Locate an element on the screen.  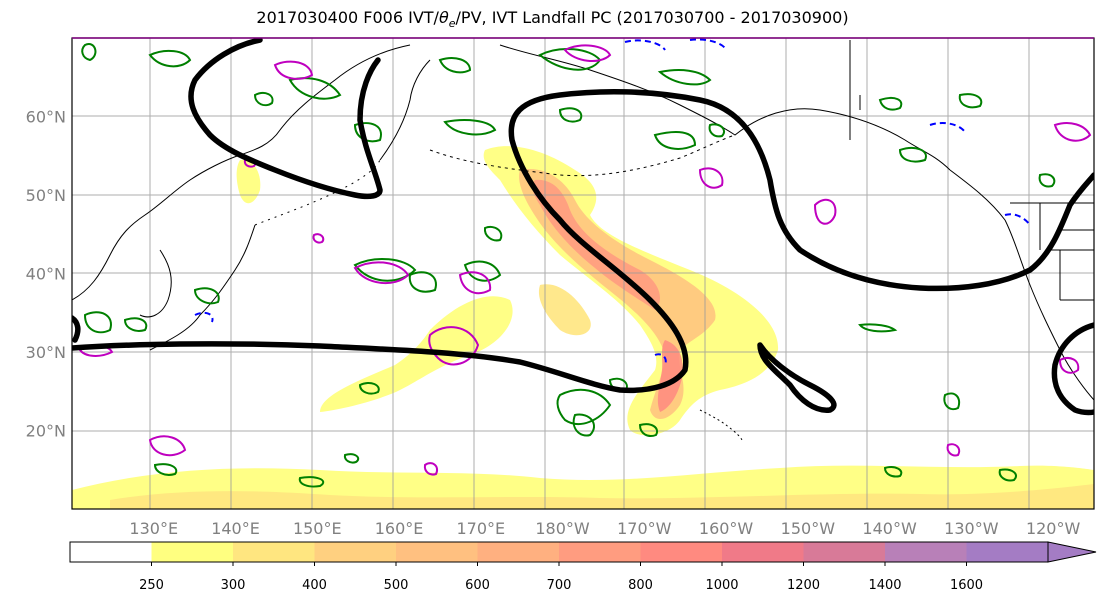
colorbar-extend-arrow is located at coordinates (1072, 552).